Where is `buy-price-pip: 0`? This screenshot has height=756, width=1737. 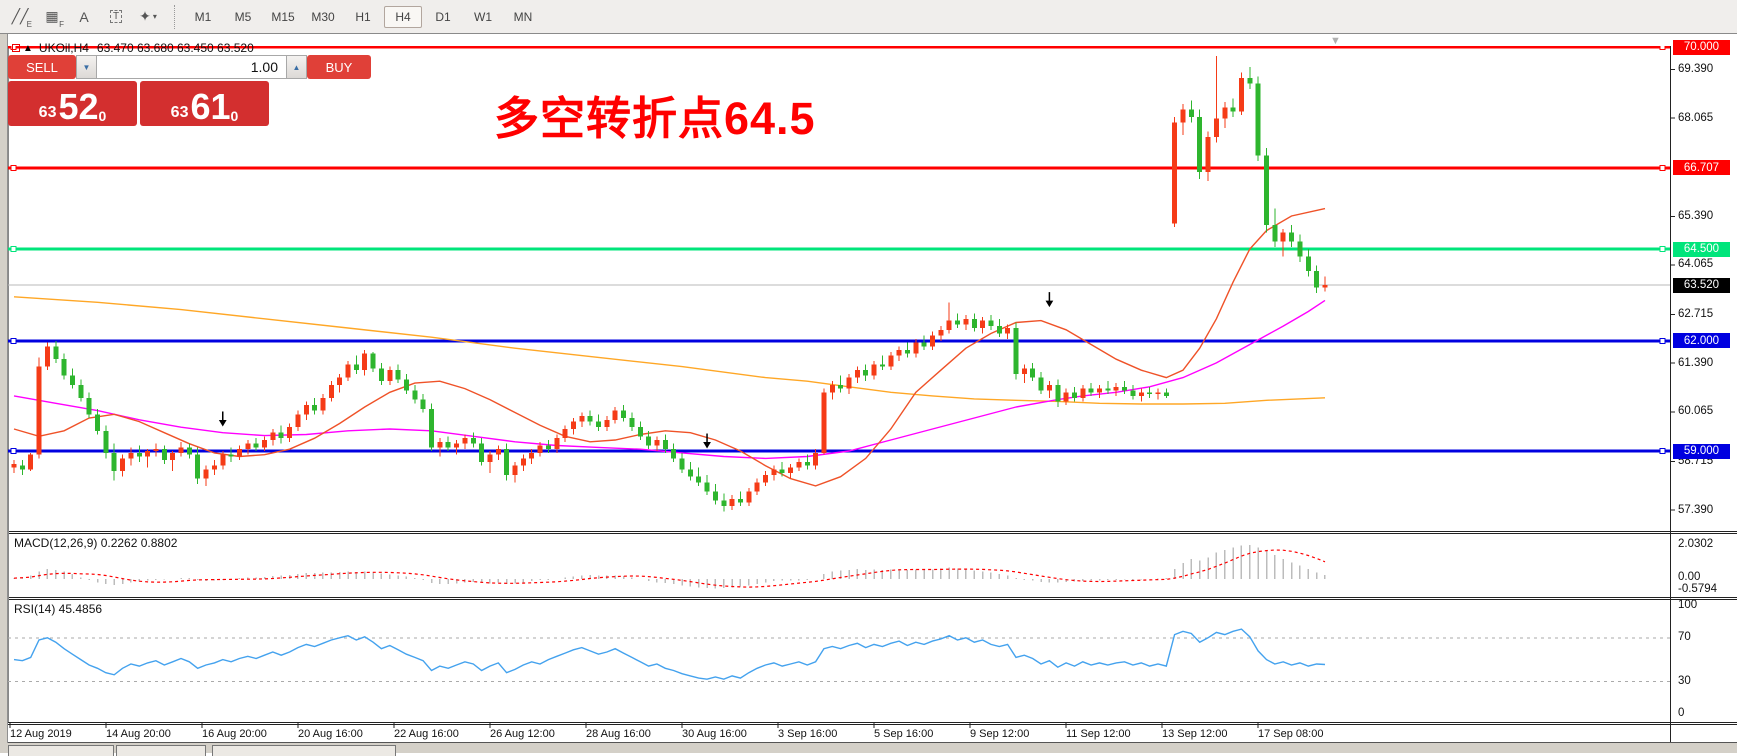
buy-price-pip: 0 is located at coordinates (234, 116).